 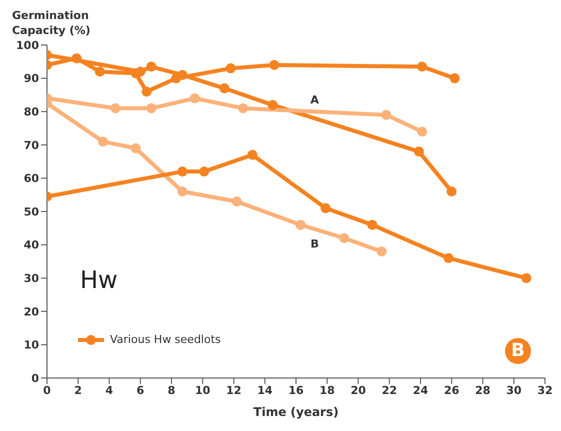 What do you see at coordinates (32, 279) in the screenshot?
I see `y-tick-label: 30` at bounding box center [32, 279].